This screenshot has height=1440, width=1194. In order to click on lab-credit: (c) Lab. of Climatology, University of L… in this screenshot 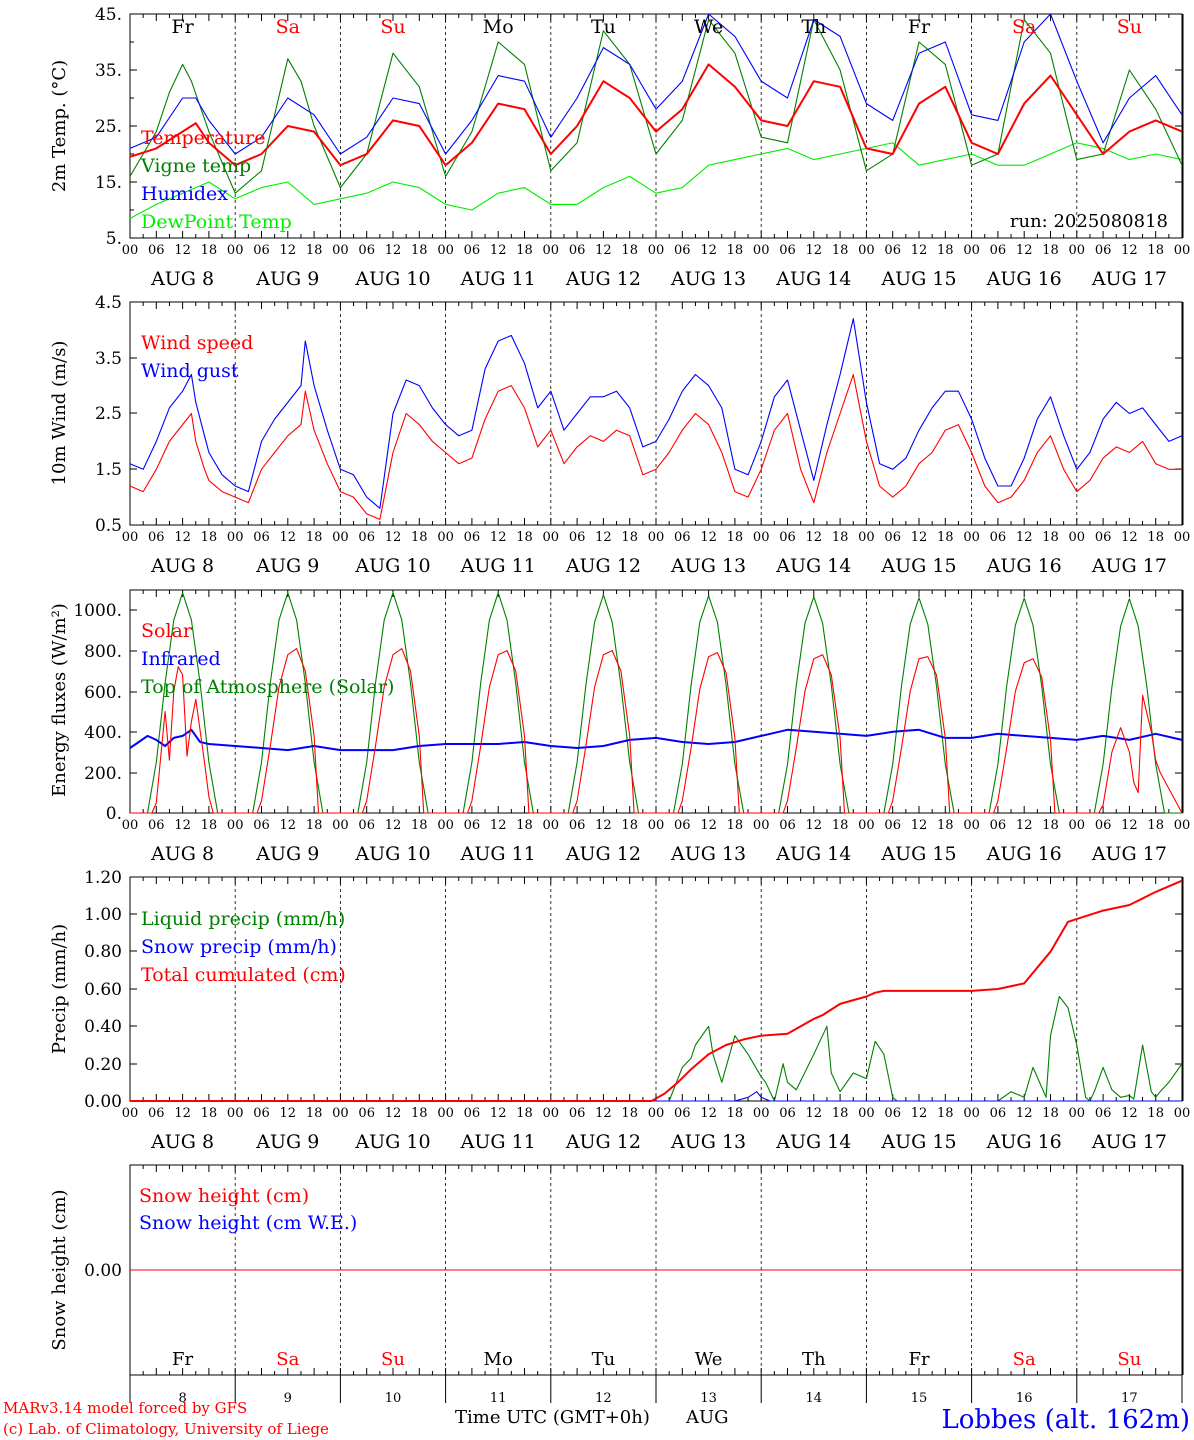, I will do `click(166, 1429)`.